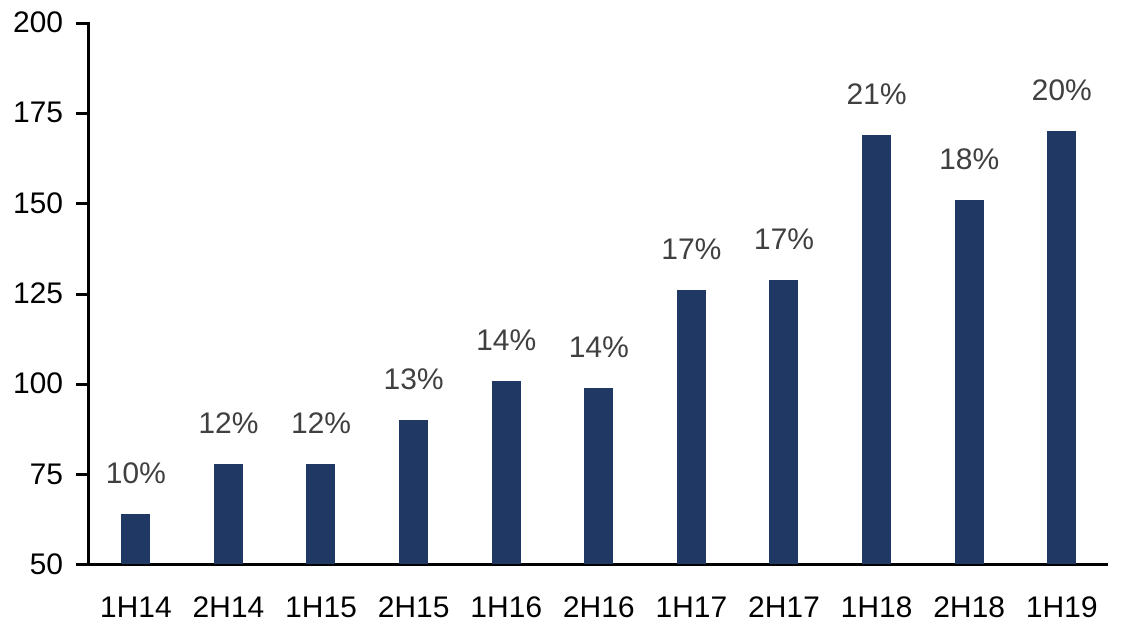 The image size is (1129, 641). What do you see at coordinates (413, 607) in the screenshot?
I see `x-tick-label: 2H15` at bounding box center [413, 607].